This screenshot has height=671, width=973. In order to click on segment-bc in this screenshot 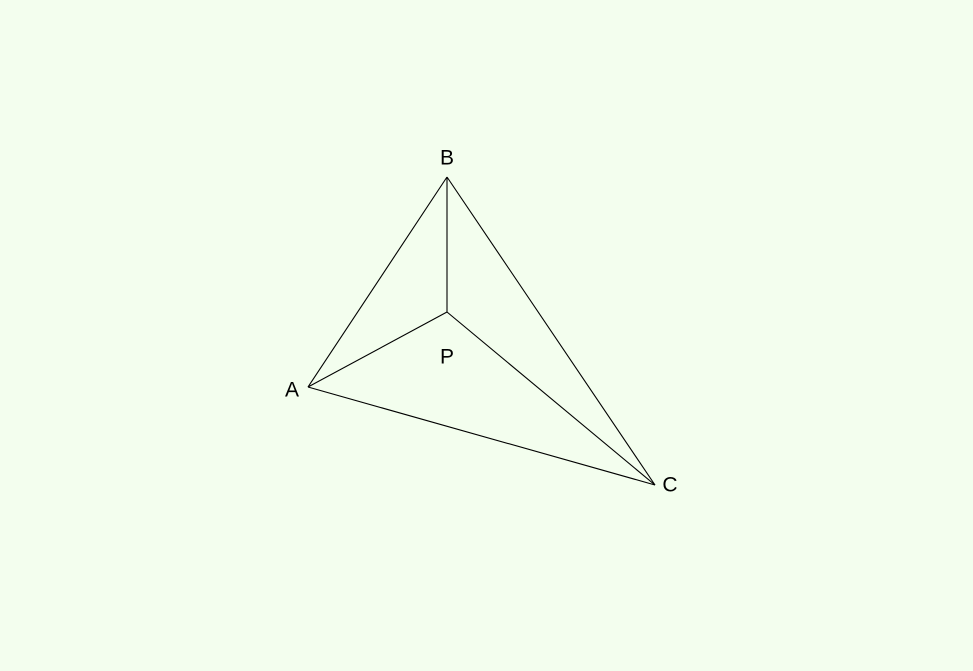, I will do `click(551, 331)`.